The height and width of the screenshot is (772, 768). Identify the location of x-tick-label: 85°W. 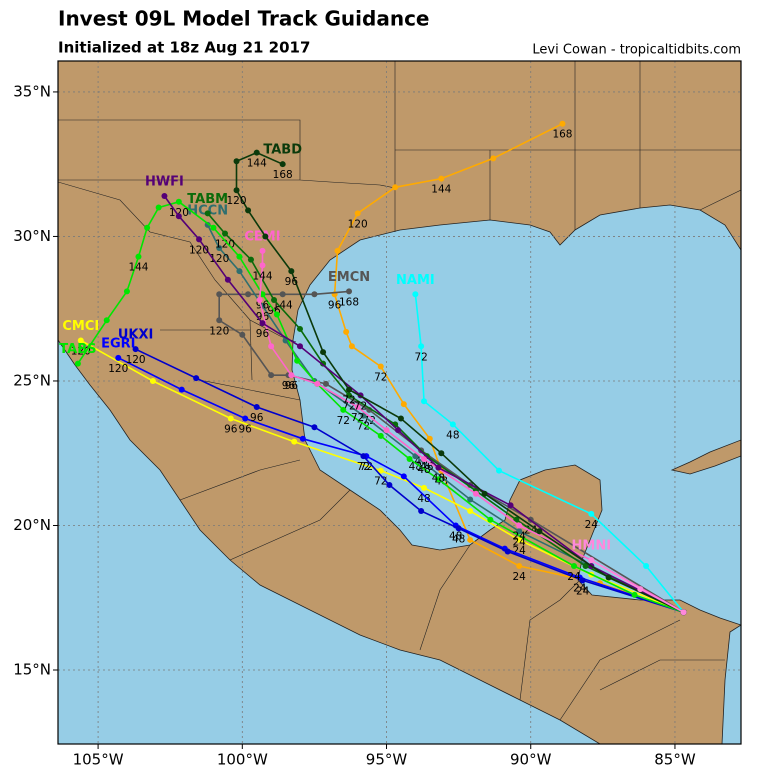
(675, 760).